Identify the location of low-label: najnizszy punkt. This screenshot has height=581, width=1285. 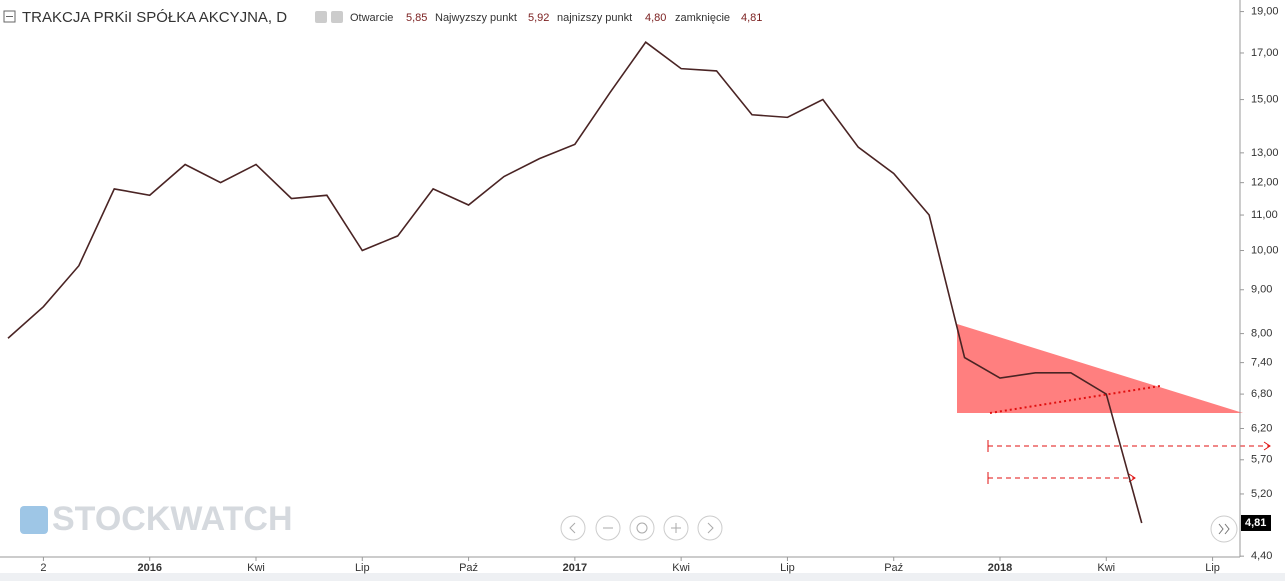
(594, 18).